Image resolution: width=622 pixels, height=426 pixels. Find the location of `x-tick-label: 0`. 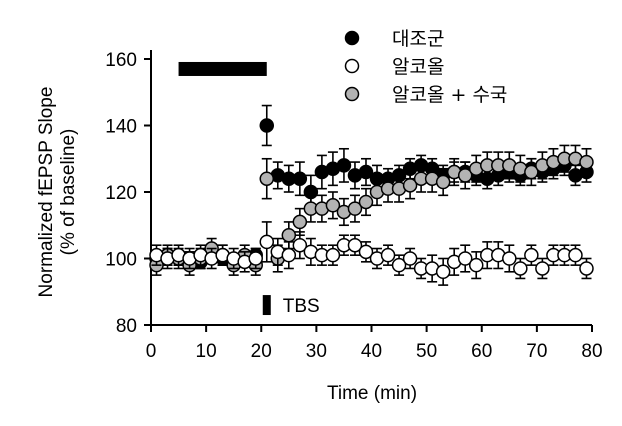

x-tick-label: 0 is located at coordinates (151, 351).